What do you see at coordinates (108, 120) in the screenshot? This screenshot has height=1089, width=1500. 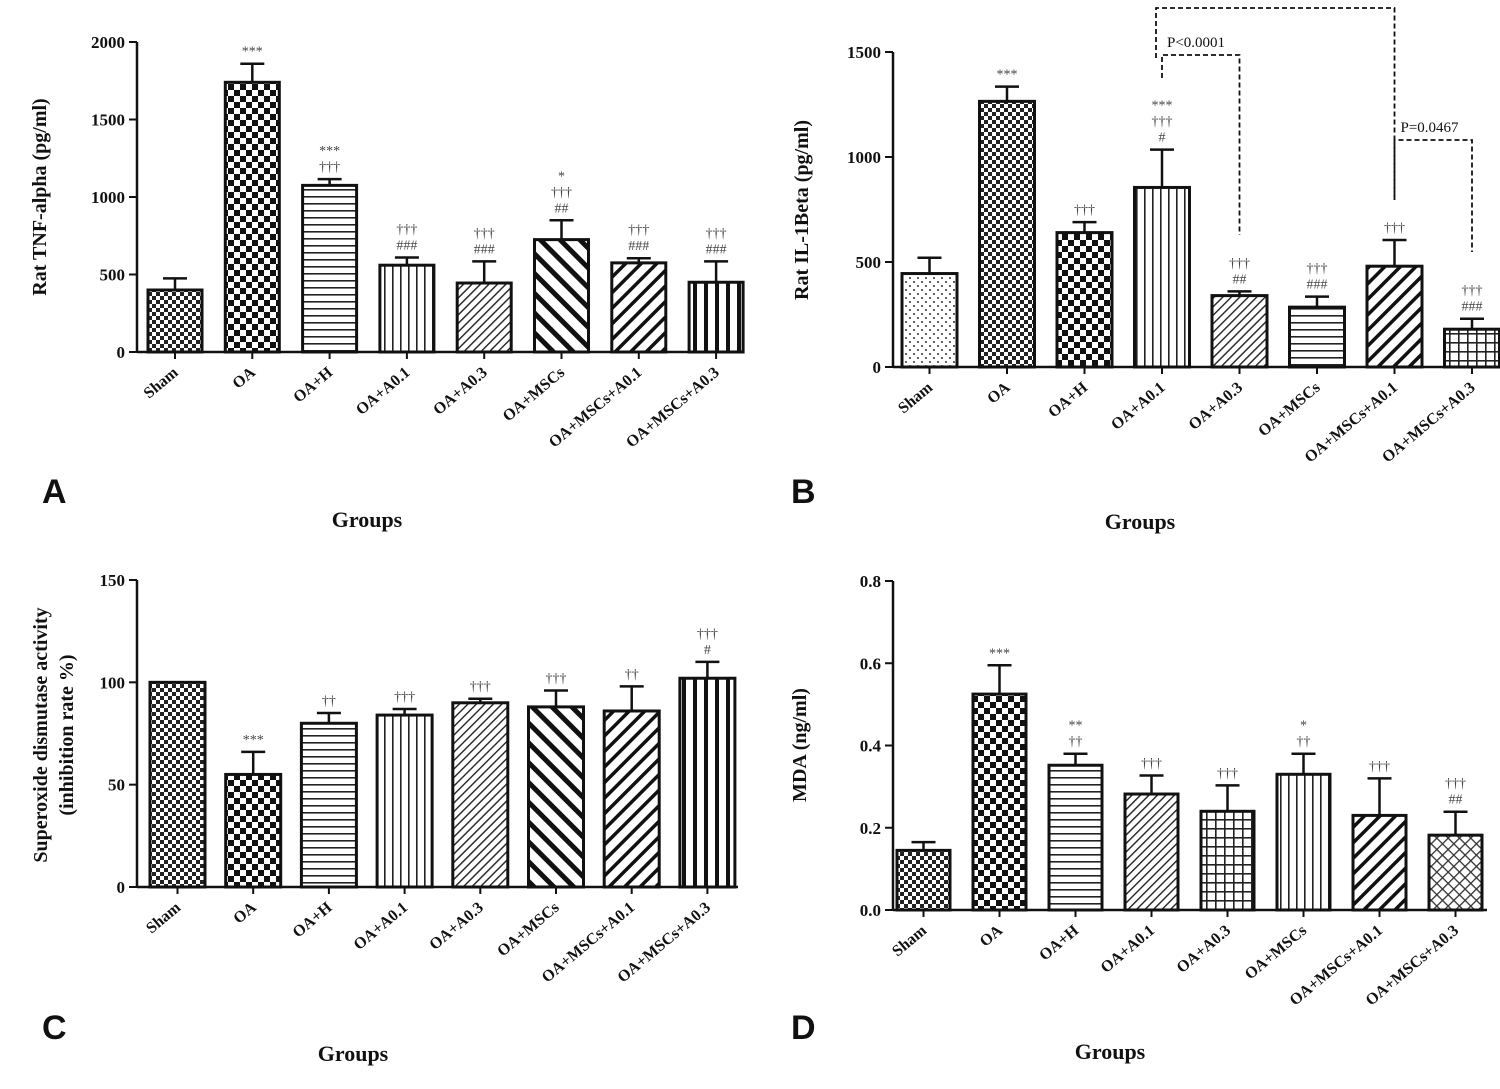 I see `y-tick-label: 1500` at bounding box center [108, 120].